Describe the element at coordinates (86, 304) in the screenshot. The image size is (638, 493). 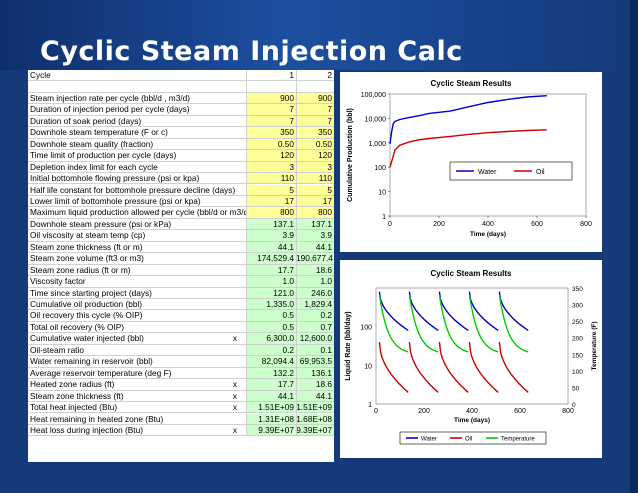
I see `row-label: Cumulative oil production (bbl)` at that location.